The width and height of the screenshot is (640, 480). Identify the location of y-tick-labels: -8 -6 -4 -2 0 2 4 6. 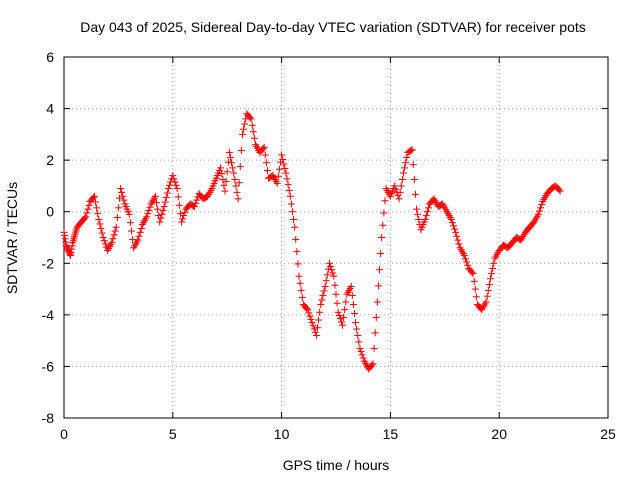
(48, 237).